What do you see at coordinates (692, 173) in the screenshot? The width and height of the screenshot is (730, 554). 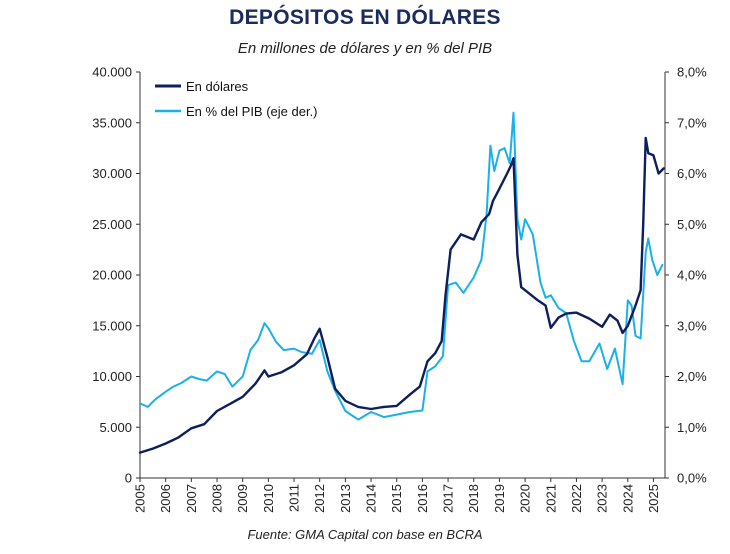 I see `y-right-tick-label: 6,0%` at bounding box center [692, 173].